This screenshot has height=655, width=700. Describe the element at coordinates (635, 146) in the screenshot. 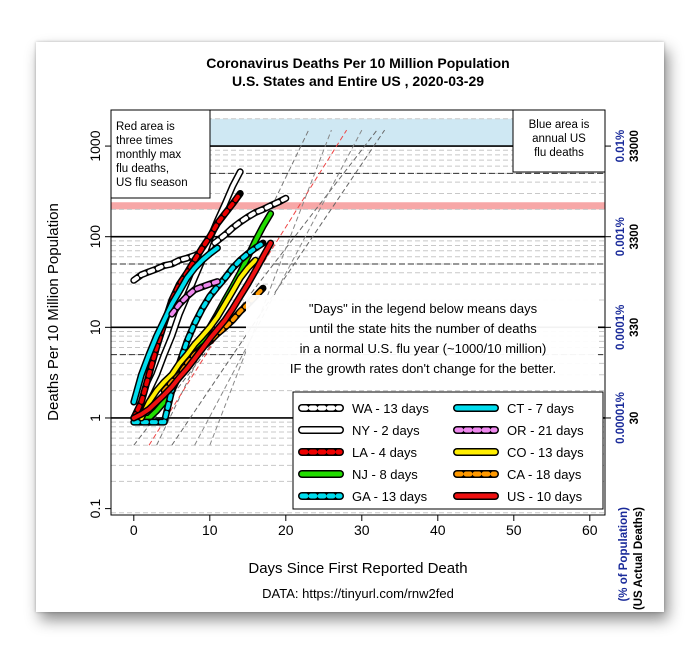

I see `right-tick-label-deaths: 33000` at that location.